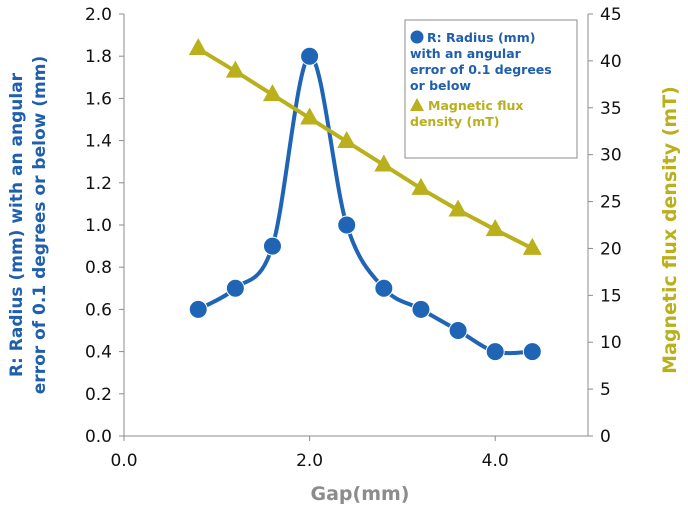  I want to click on x-tick-label: 2.0, so click(309, 461).